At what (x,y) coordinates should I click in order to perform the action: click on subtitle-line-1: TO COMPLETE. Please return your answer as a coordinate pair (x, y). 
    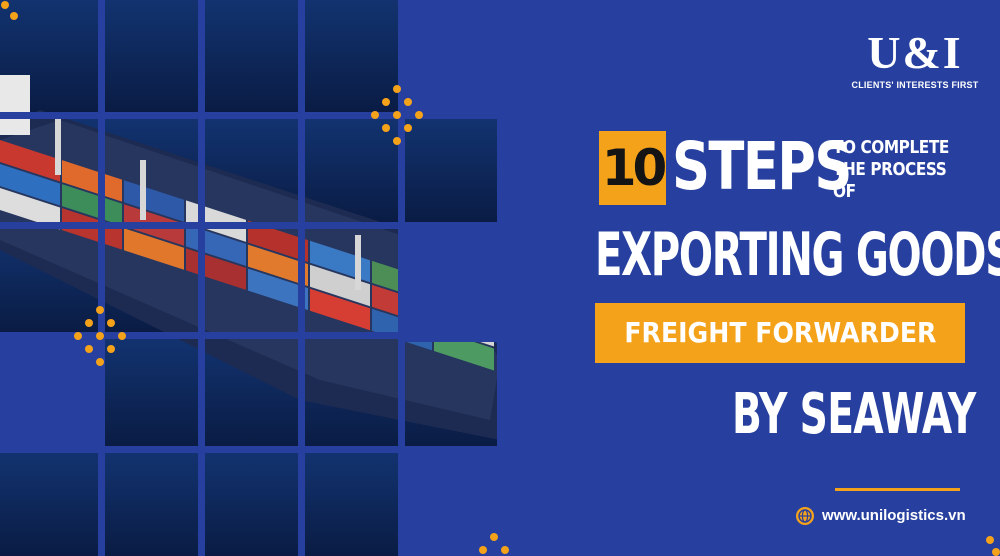
    Looking at the image, I should click on (891, 147).